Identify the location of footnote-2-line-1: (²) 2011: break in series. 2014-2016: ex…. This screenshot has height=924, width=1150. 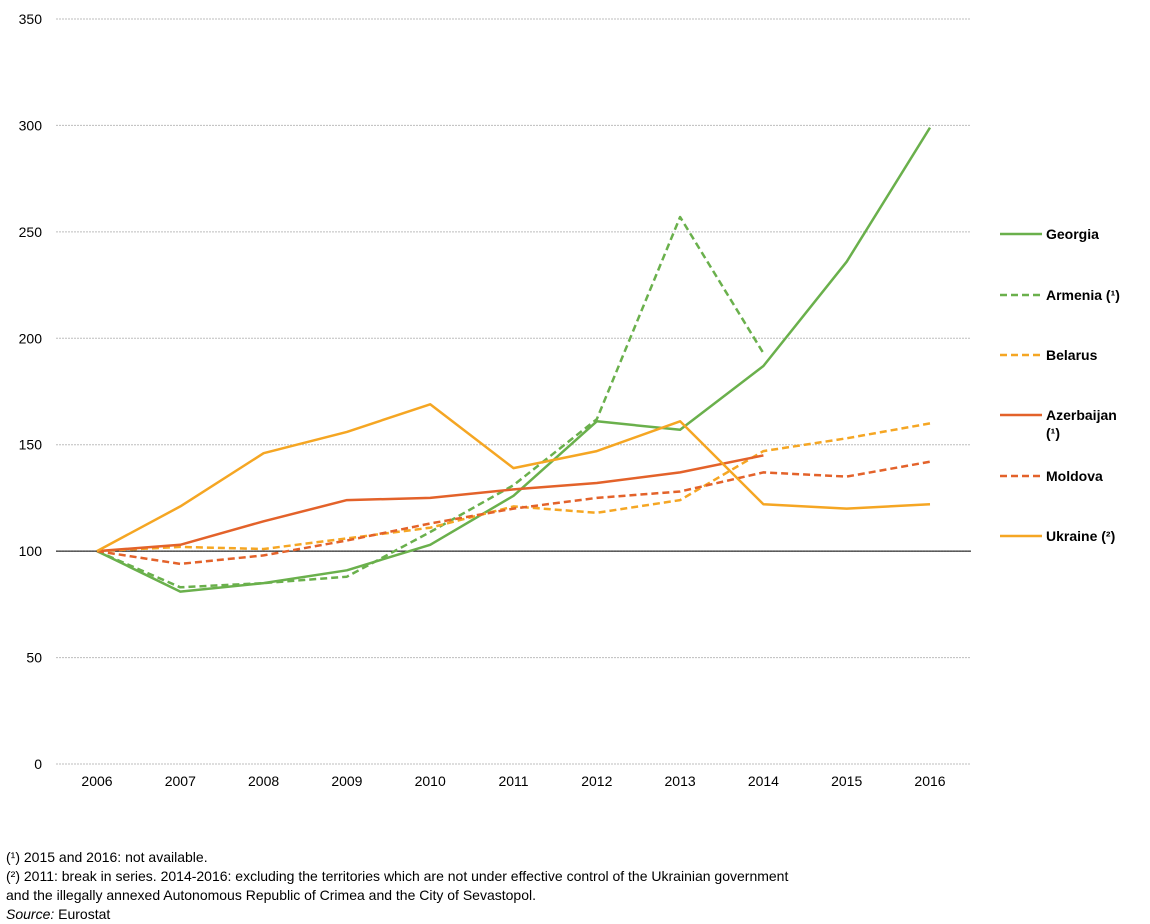
(397, 876).